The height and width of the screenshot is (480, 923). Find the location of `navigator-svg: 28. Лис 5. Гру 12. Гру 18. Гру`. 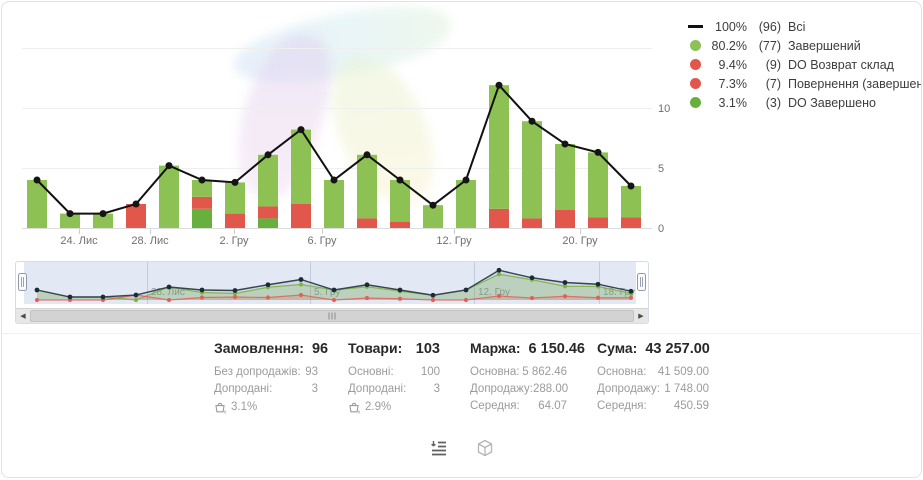

navigator-svg: 28. Лис 5. Гру 12. Гру 18. Гру is located at coordinates (332, 283).